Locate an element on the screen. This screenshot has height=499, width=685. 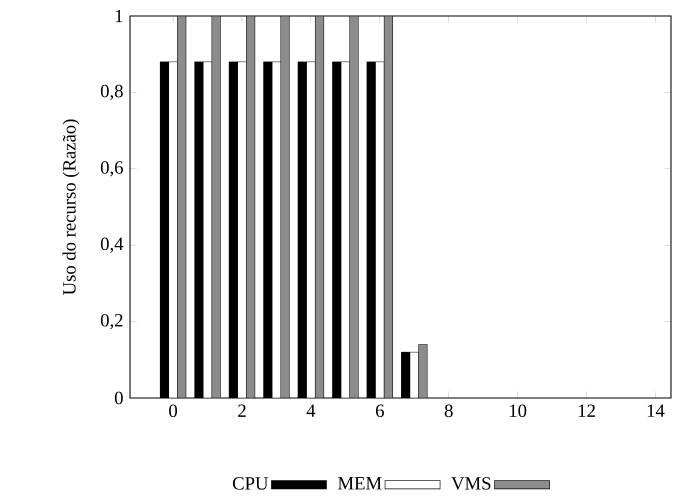
legend-label: CPU is located at coordinates (250, 483).